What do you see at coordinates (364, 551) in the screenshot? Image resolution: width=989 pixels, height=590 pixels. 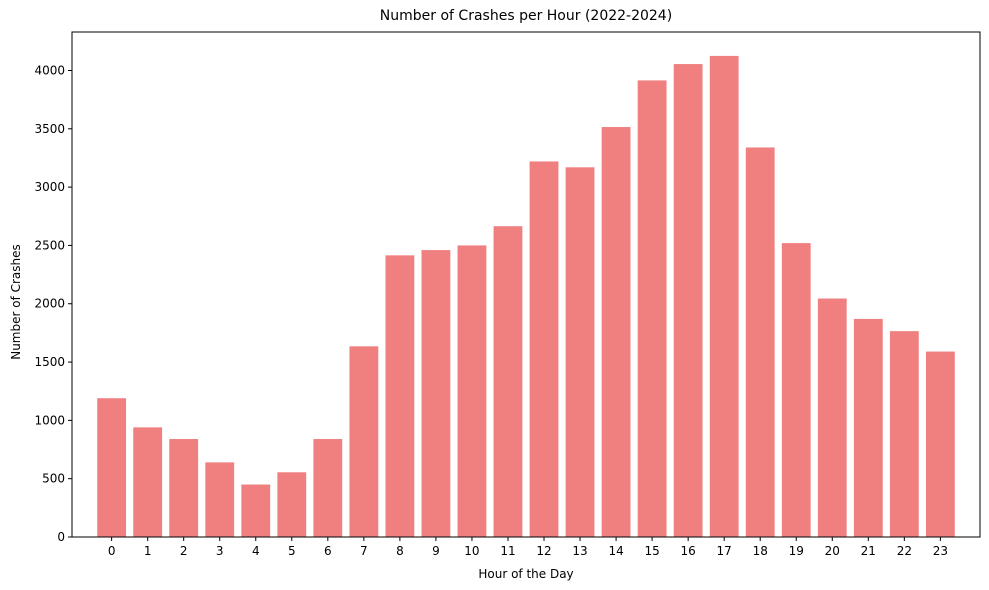 I see `x-tick-label: 7` at bounding box center [364, 551].